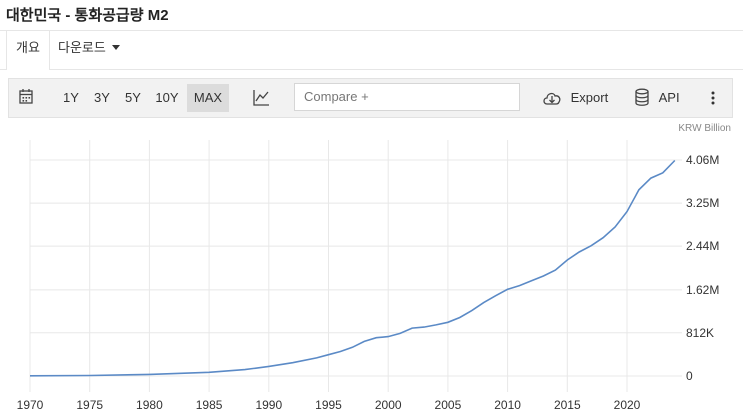 This screenshot has width=743, height=418. Describe the element at coordinates (71, 97) in the screenshot. I see `range-1y-button: 1Y` at that location.